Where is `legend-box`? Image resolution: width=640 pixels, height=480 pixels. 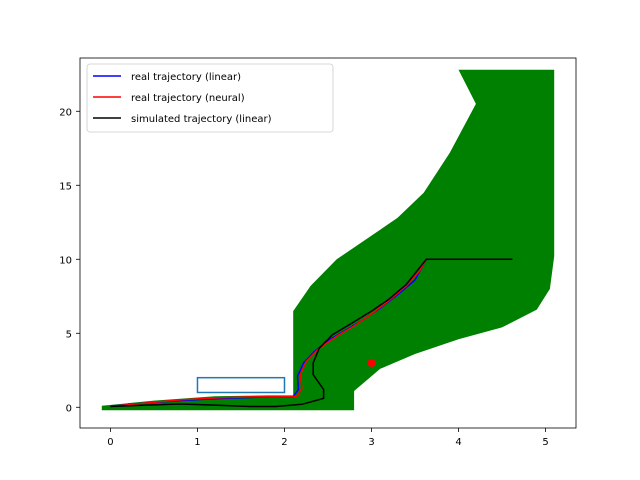 legend-box is located at coordinates (210, 98).